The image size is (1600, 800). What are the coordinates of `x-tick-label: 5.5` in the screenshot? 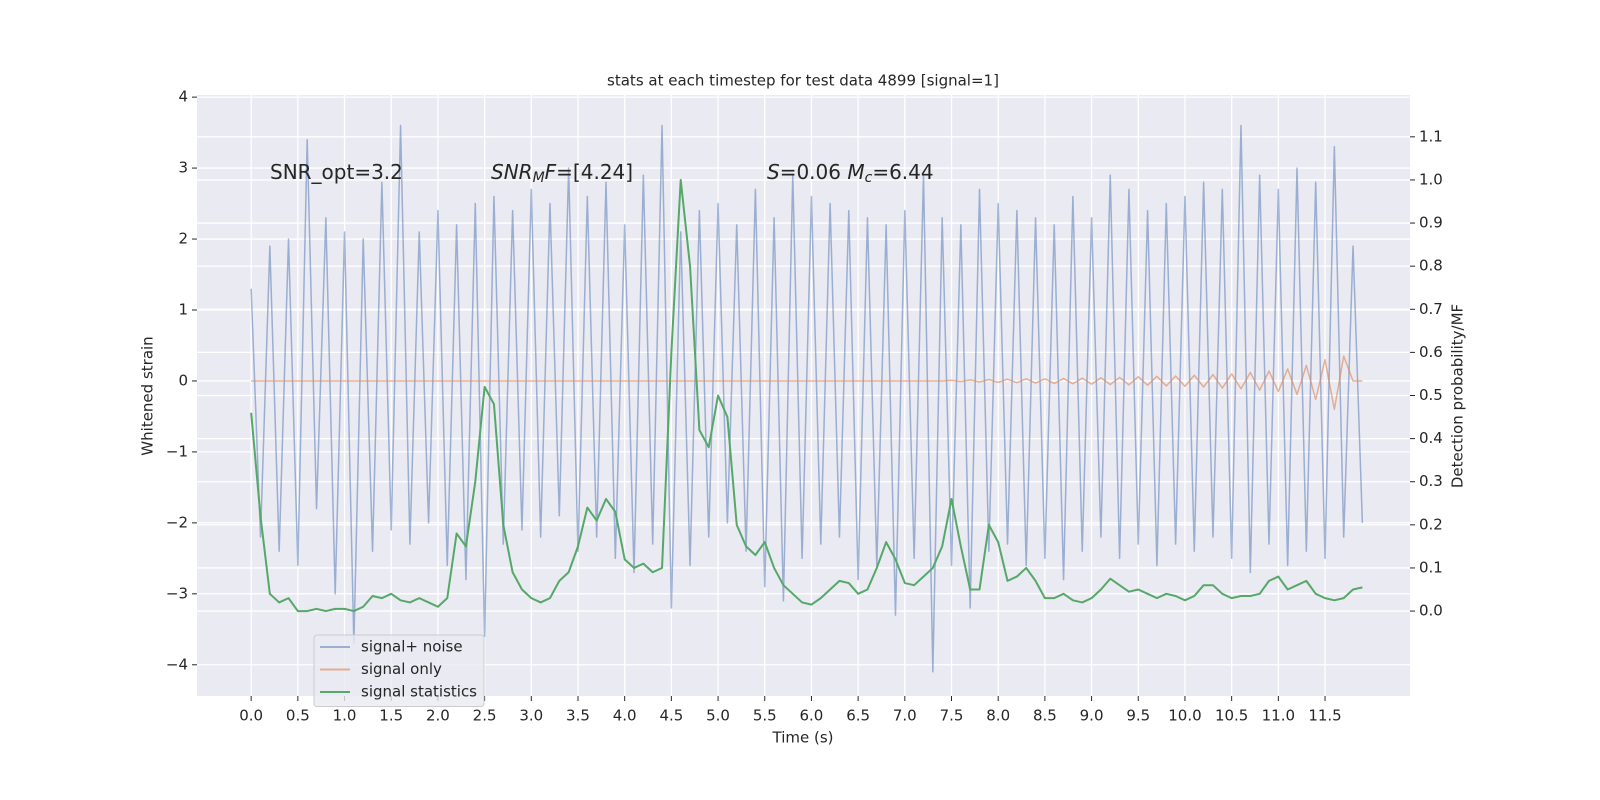 It's located at (765, 716).